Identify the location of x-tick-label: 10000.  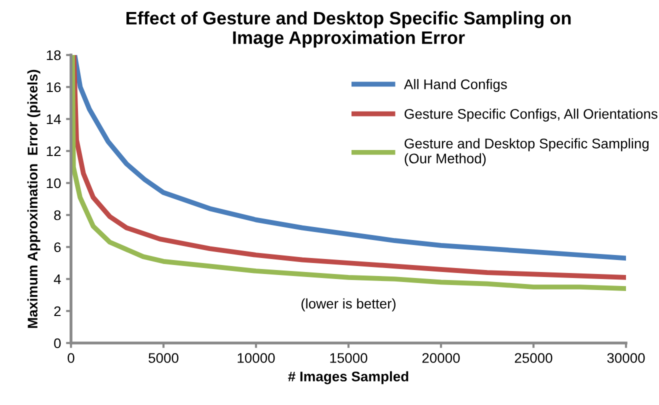
(256, 358).